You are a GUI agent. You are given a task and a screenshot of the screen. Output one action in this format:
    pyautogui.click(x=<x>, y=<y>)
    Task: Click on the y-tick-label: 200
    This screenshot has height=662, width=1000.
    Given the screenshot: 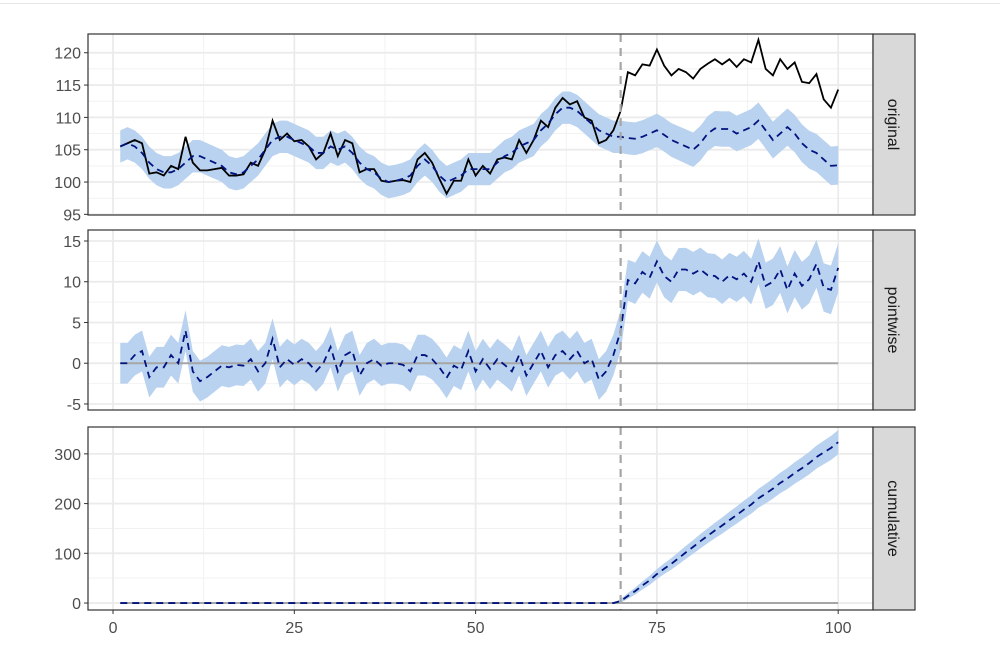 What is the action you would take?
    pyautogui.click(x=67, y=505)
    